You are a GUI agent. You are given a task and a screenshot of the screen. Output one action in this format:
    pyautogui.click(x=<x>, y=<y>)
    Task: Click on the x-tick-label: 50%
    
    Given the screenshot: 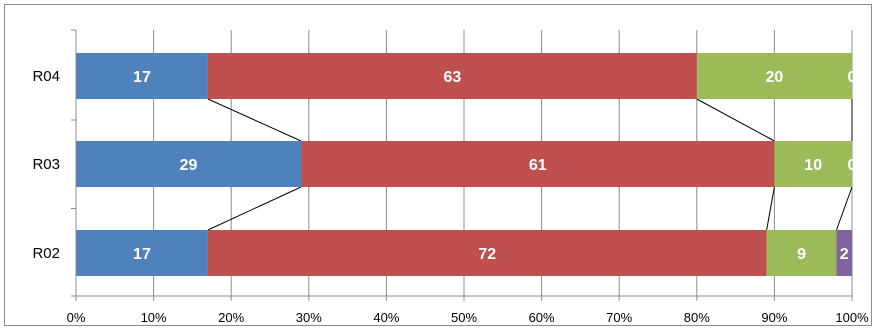 What is the action you would take?
    pyautogui.click(x=464, y=317)
    